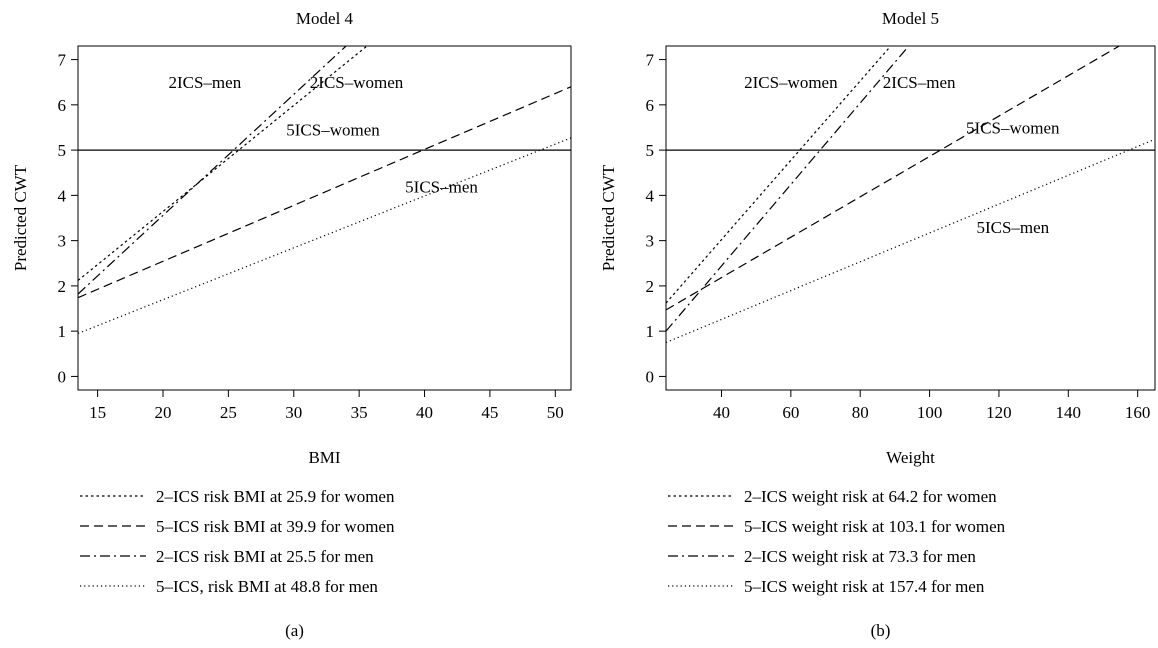 This screenshot has width=1158, height=648. Describe the element at coordinates (294, 630) in the screenshot. I see `panel-label: (a)` at that location.